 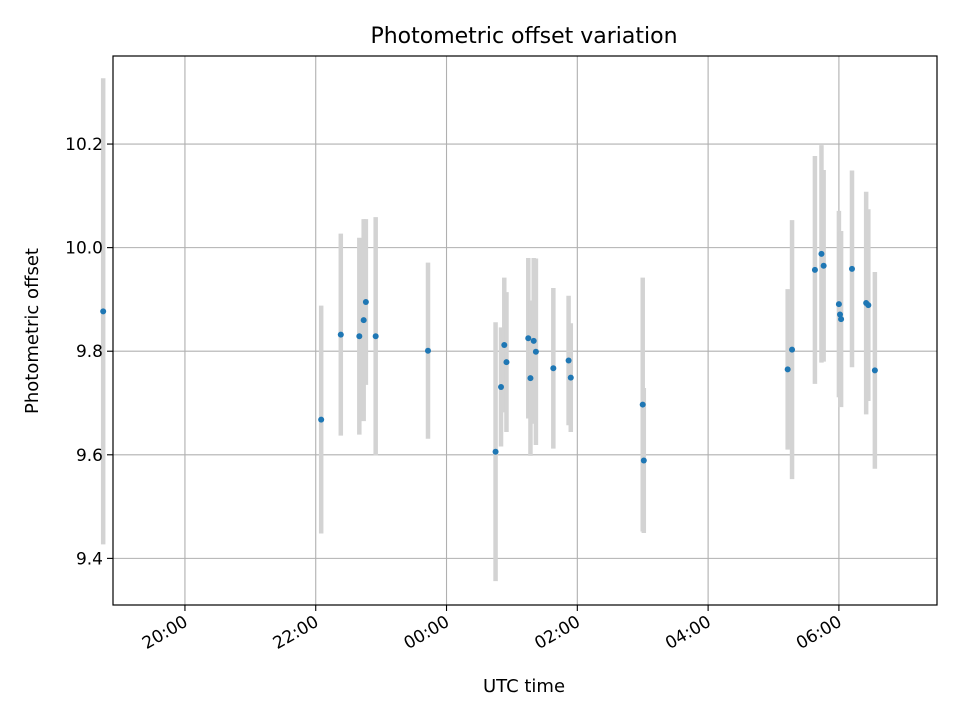 What do you see at coordinates (819, 633) in the screenshot?
I see `x-tick-label: 06:00` at bounding box center [819, 633].